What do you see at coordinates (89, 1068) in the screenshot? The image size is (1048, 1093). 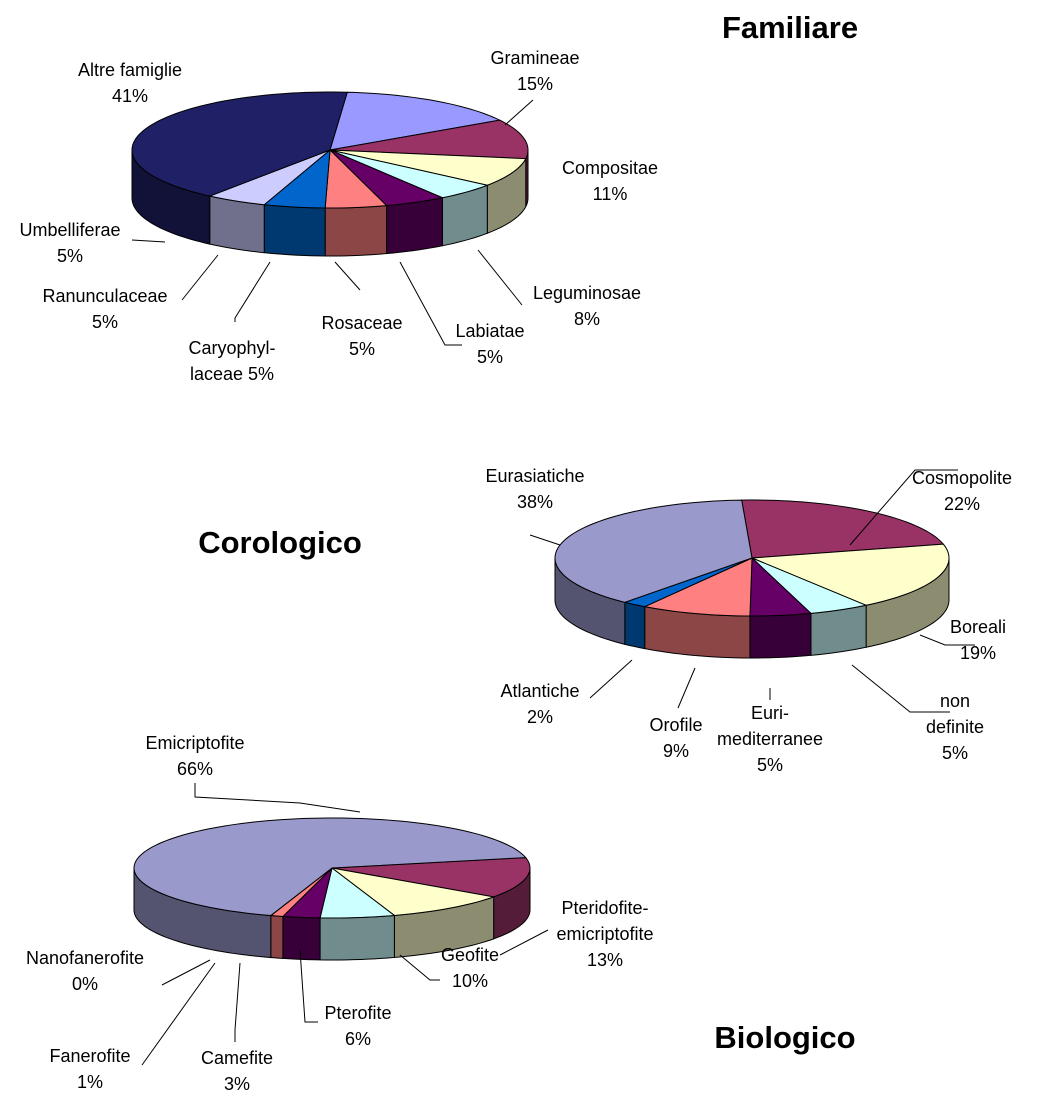 I see `slice-label: Fanerofite 1%` at bounding box center [89, 1068].